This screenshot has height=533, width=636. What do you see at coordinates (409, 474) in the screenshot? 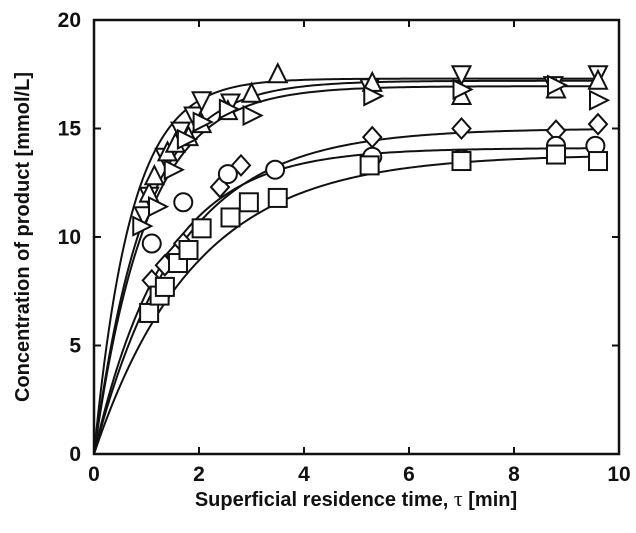
I see `x-tick-label: 6` at bounding box center [409, 474].